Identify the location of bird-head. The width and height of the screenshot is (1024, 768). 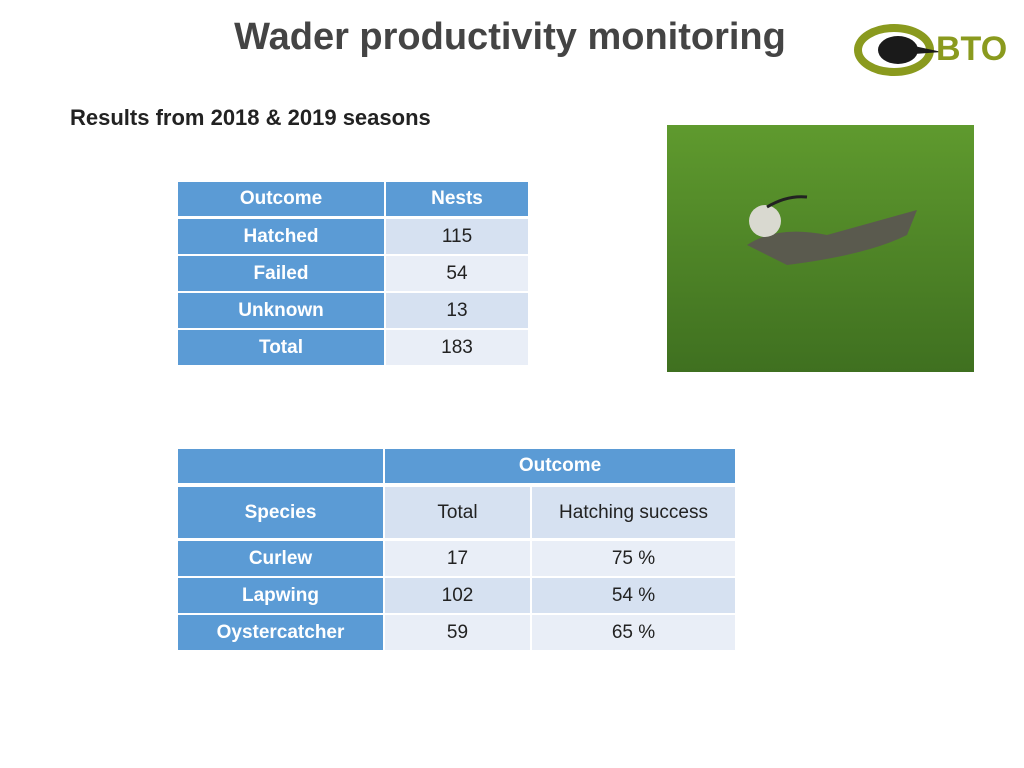
(765, 221).